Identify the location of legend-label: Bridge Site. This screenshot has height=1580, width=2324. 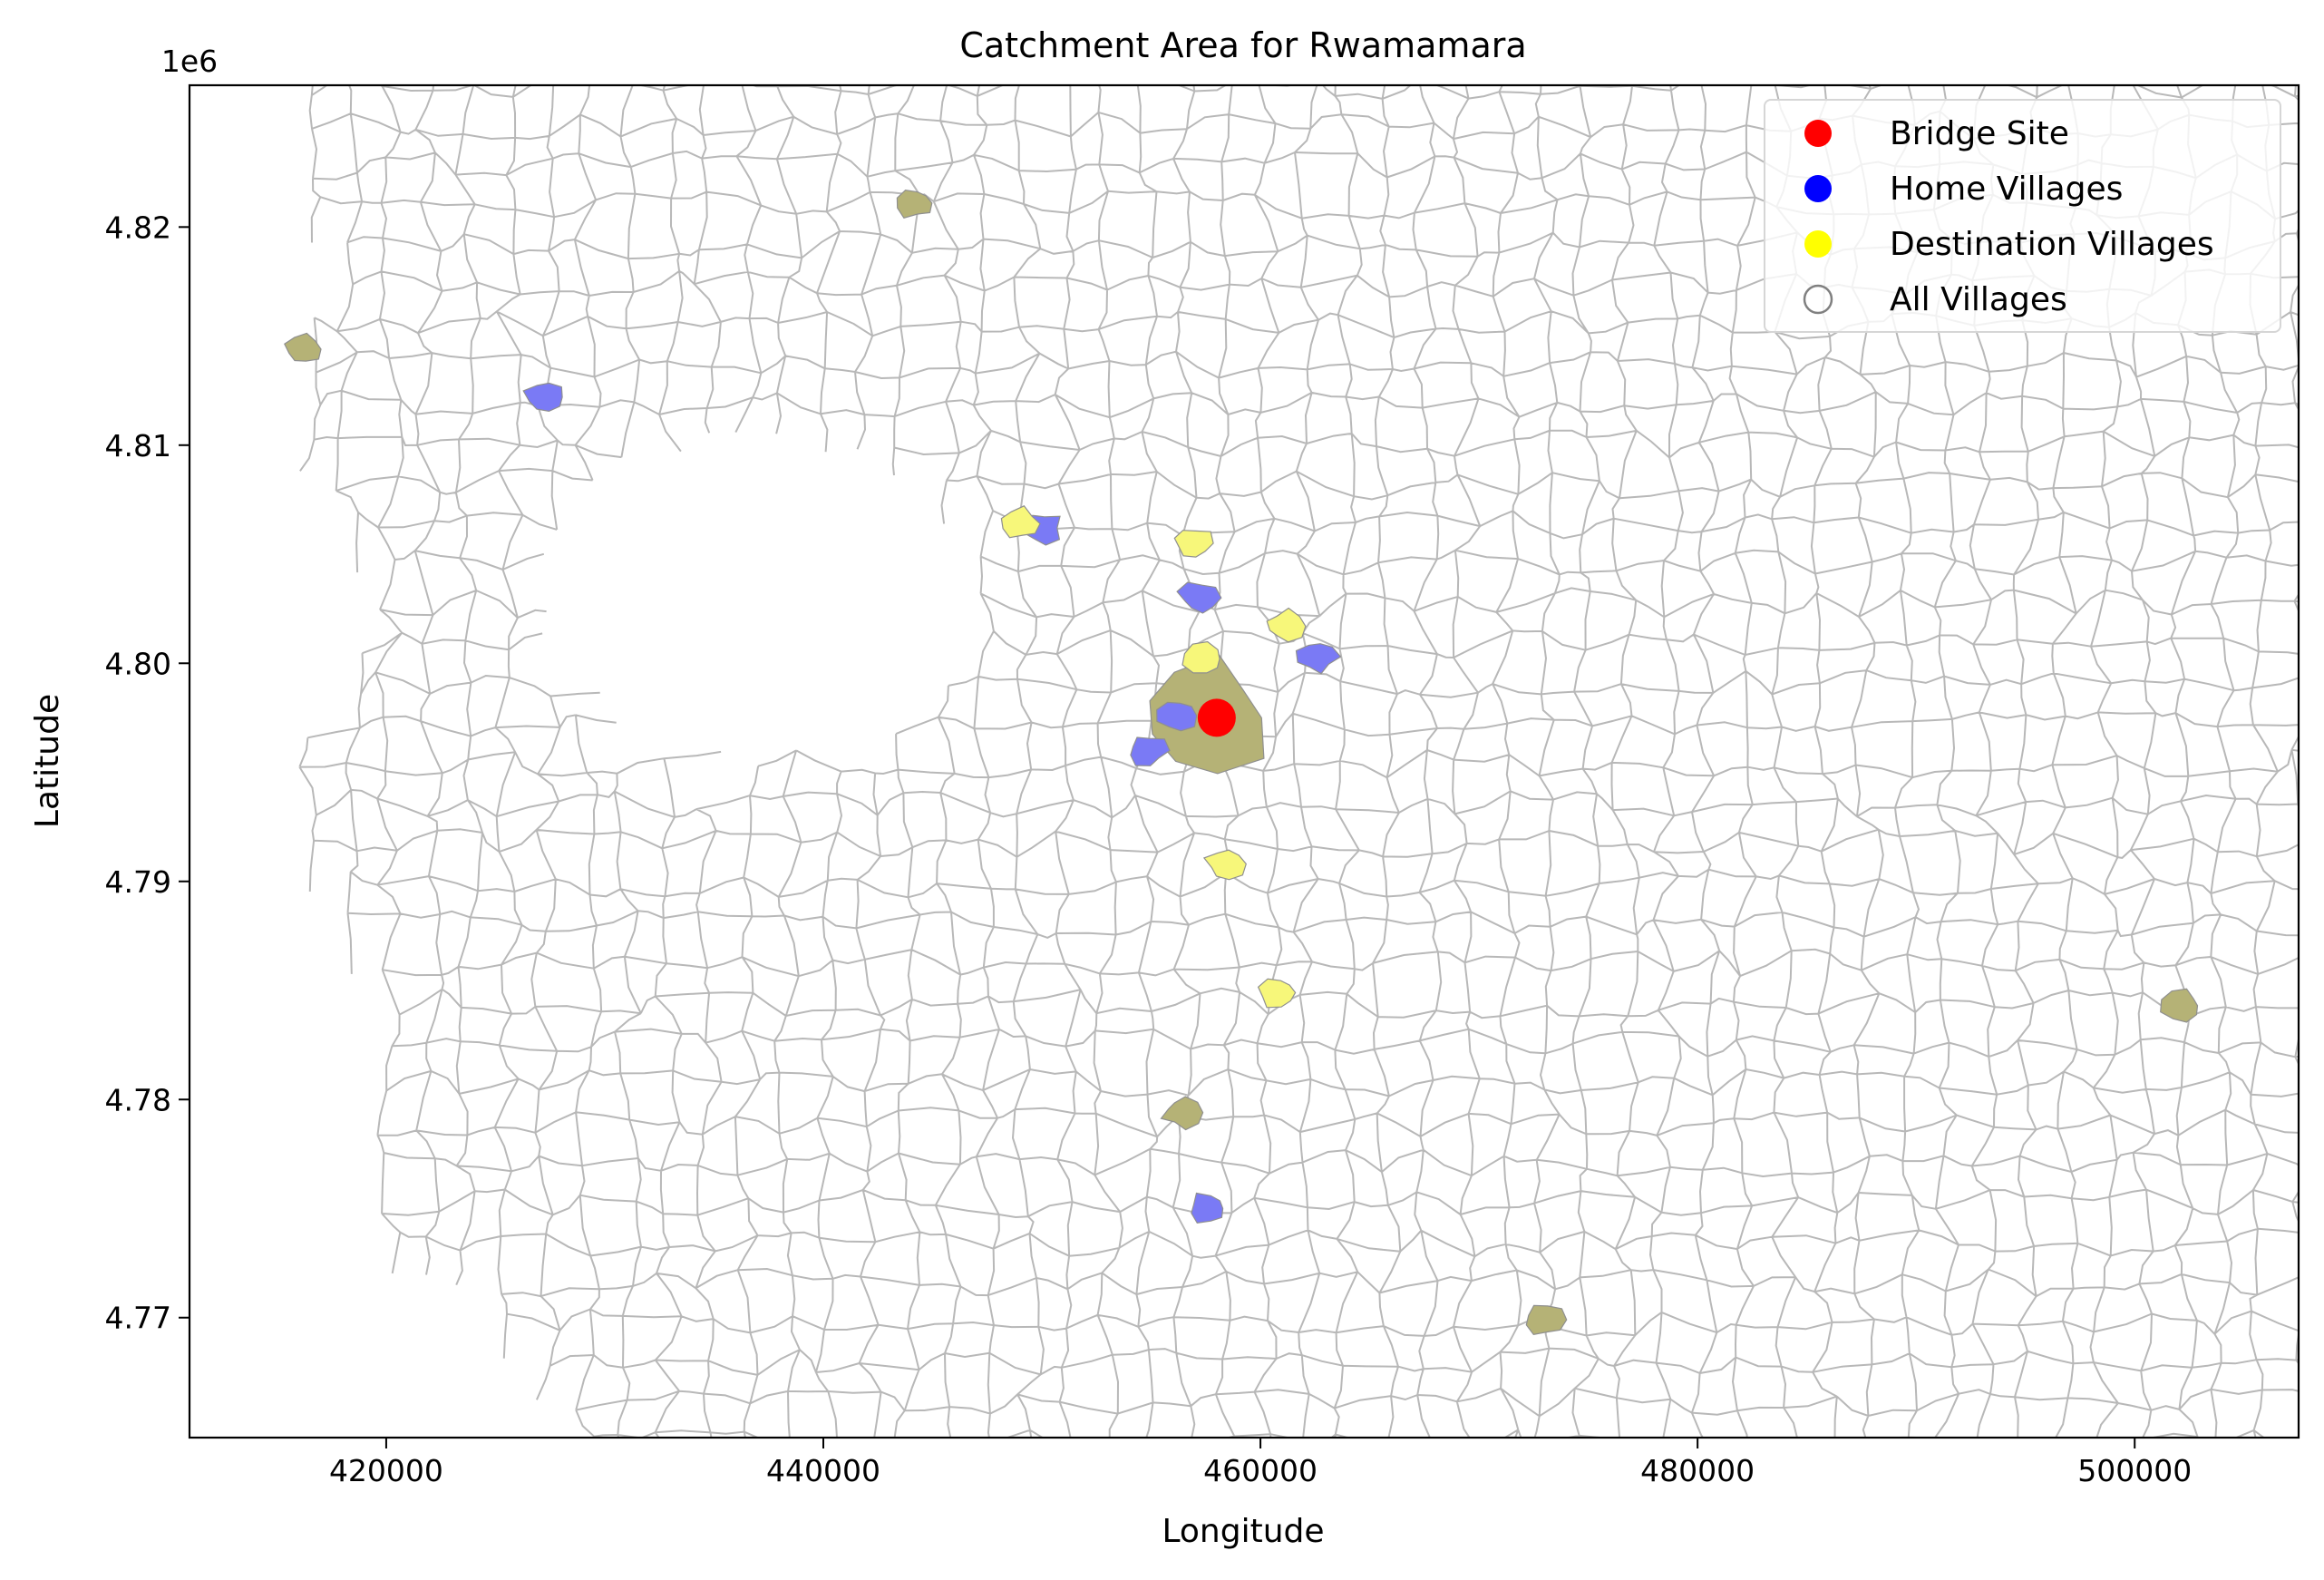
(1980, 134).